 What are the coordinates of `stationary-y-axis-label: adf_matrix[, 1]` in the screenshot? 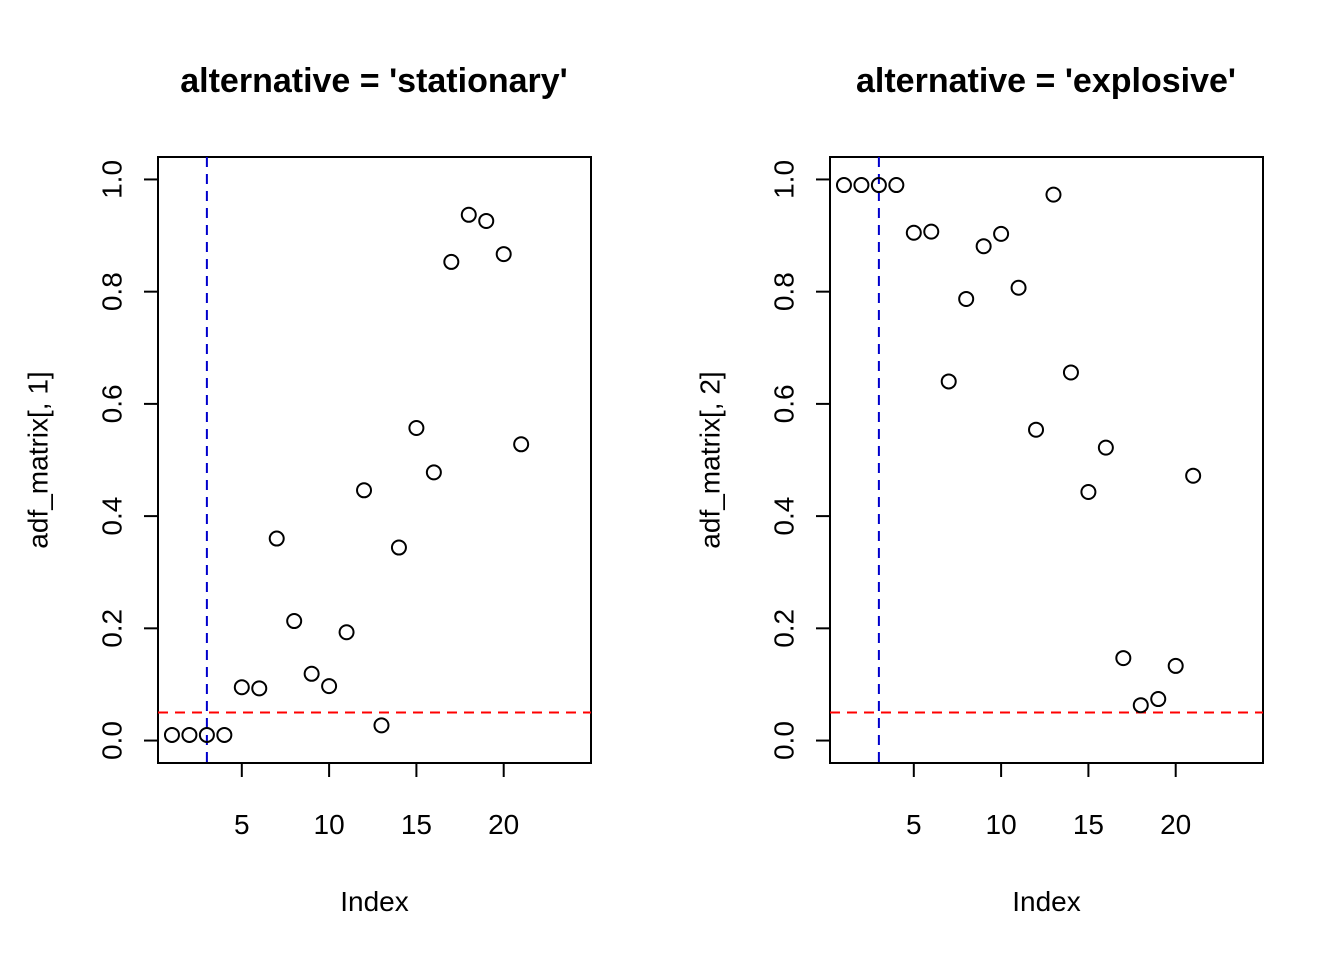 It's located at (38, 459).